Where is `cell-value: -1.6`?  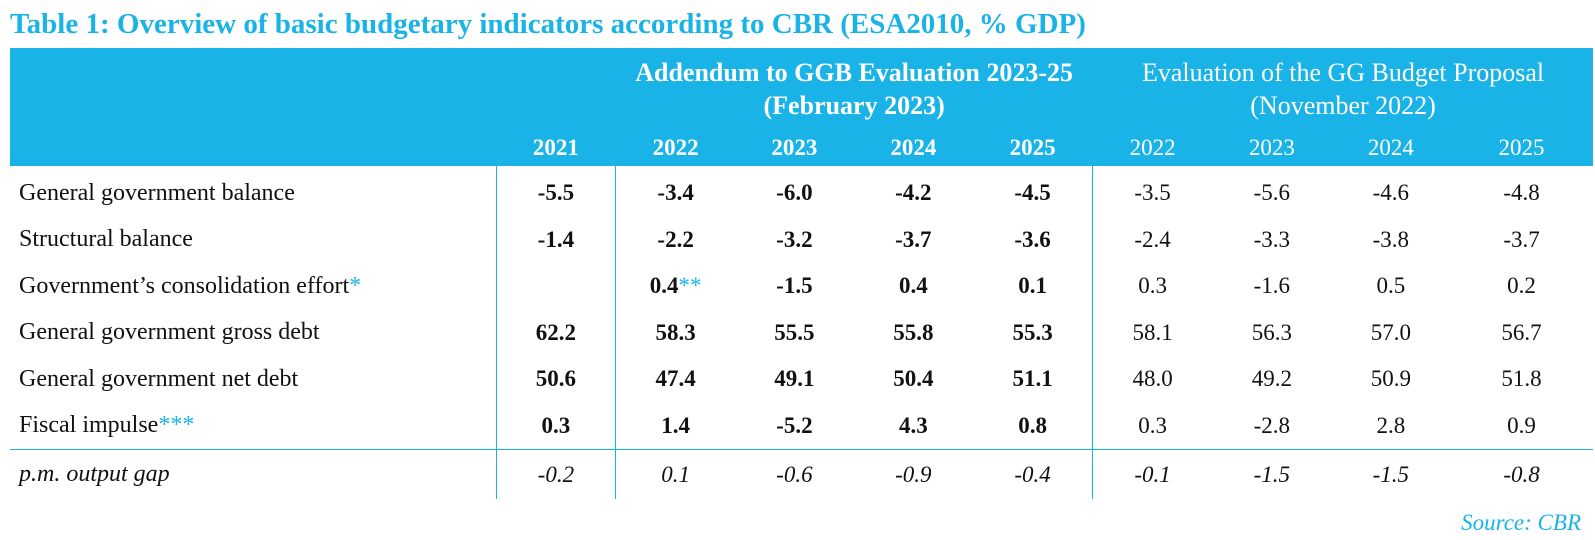
cell-value: -1.6 is located at coordinates (1272, 286).